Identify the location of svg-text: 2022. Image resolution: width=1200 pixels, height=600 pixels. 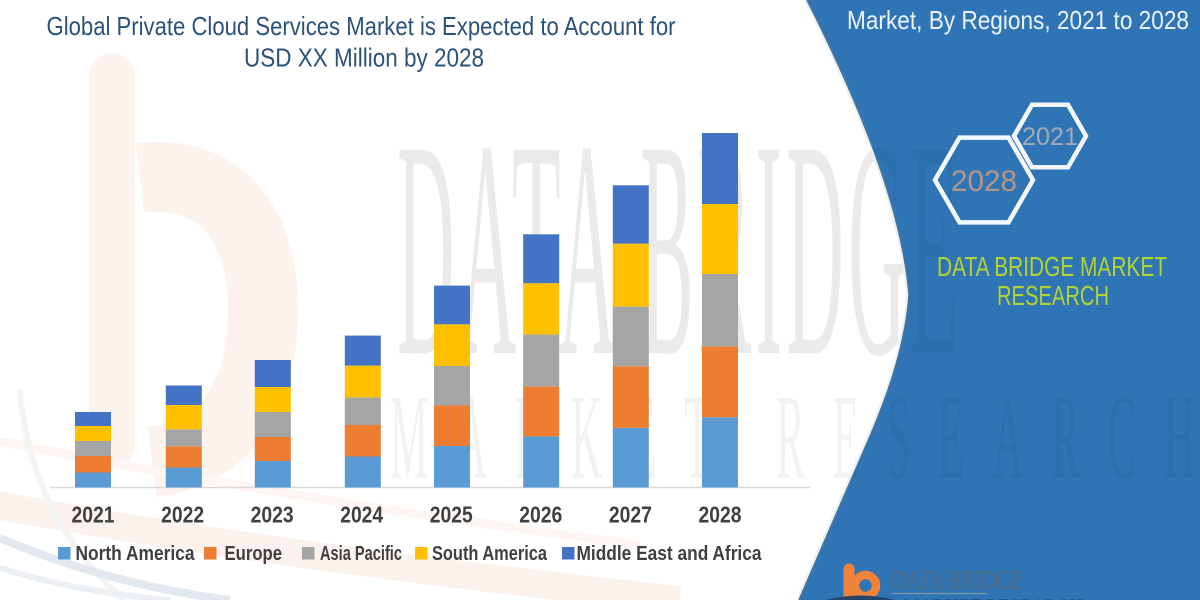
(182, 515).